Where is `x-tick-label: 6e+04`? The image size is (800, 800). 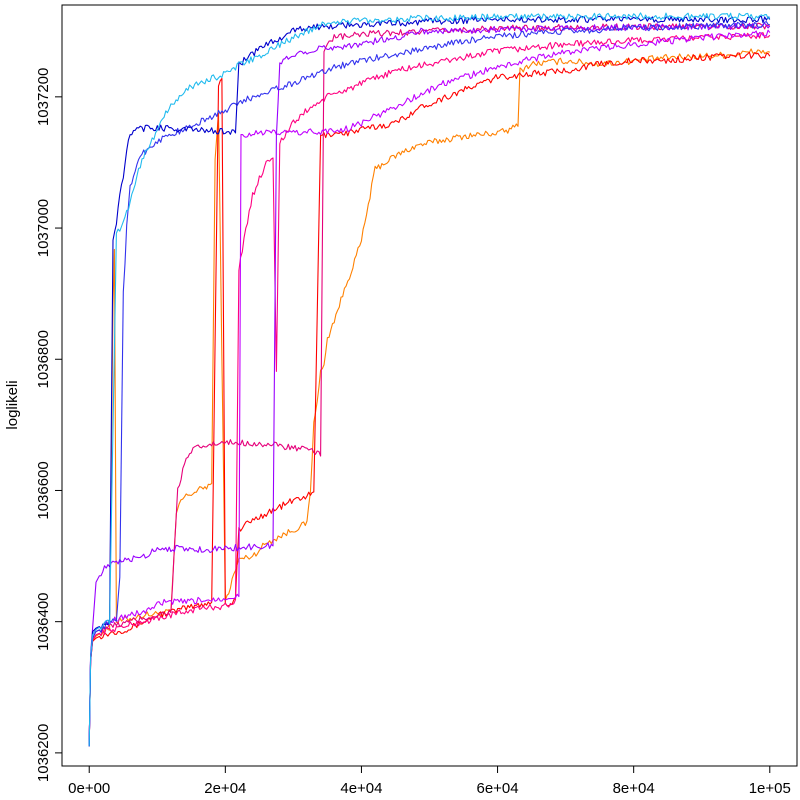 x-tick-label: 6e+04 is located at coordinates (497, 788).